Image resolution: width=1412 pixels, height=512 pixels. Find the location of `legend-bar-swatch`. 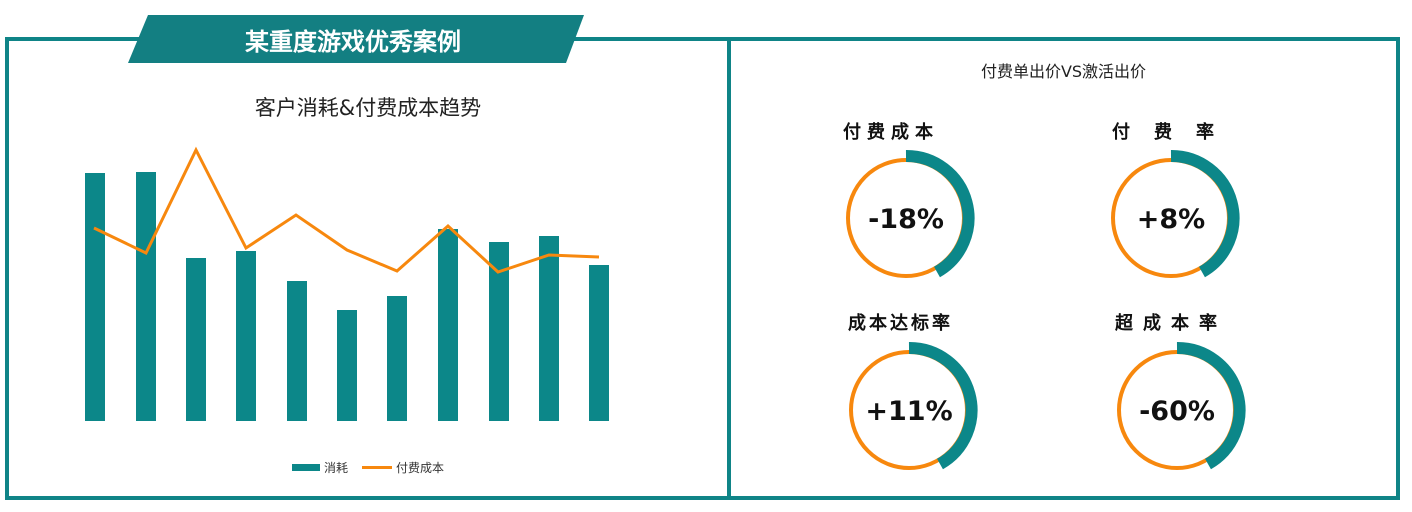

legend-bar-swatch is located at coordinates (306, 467).